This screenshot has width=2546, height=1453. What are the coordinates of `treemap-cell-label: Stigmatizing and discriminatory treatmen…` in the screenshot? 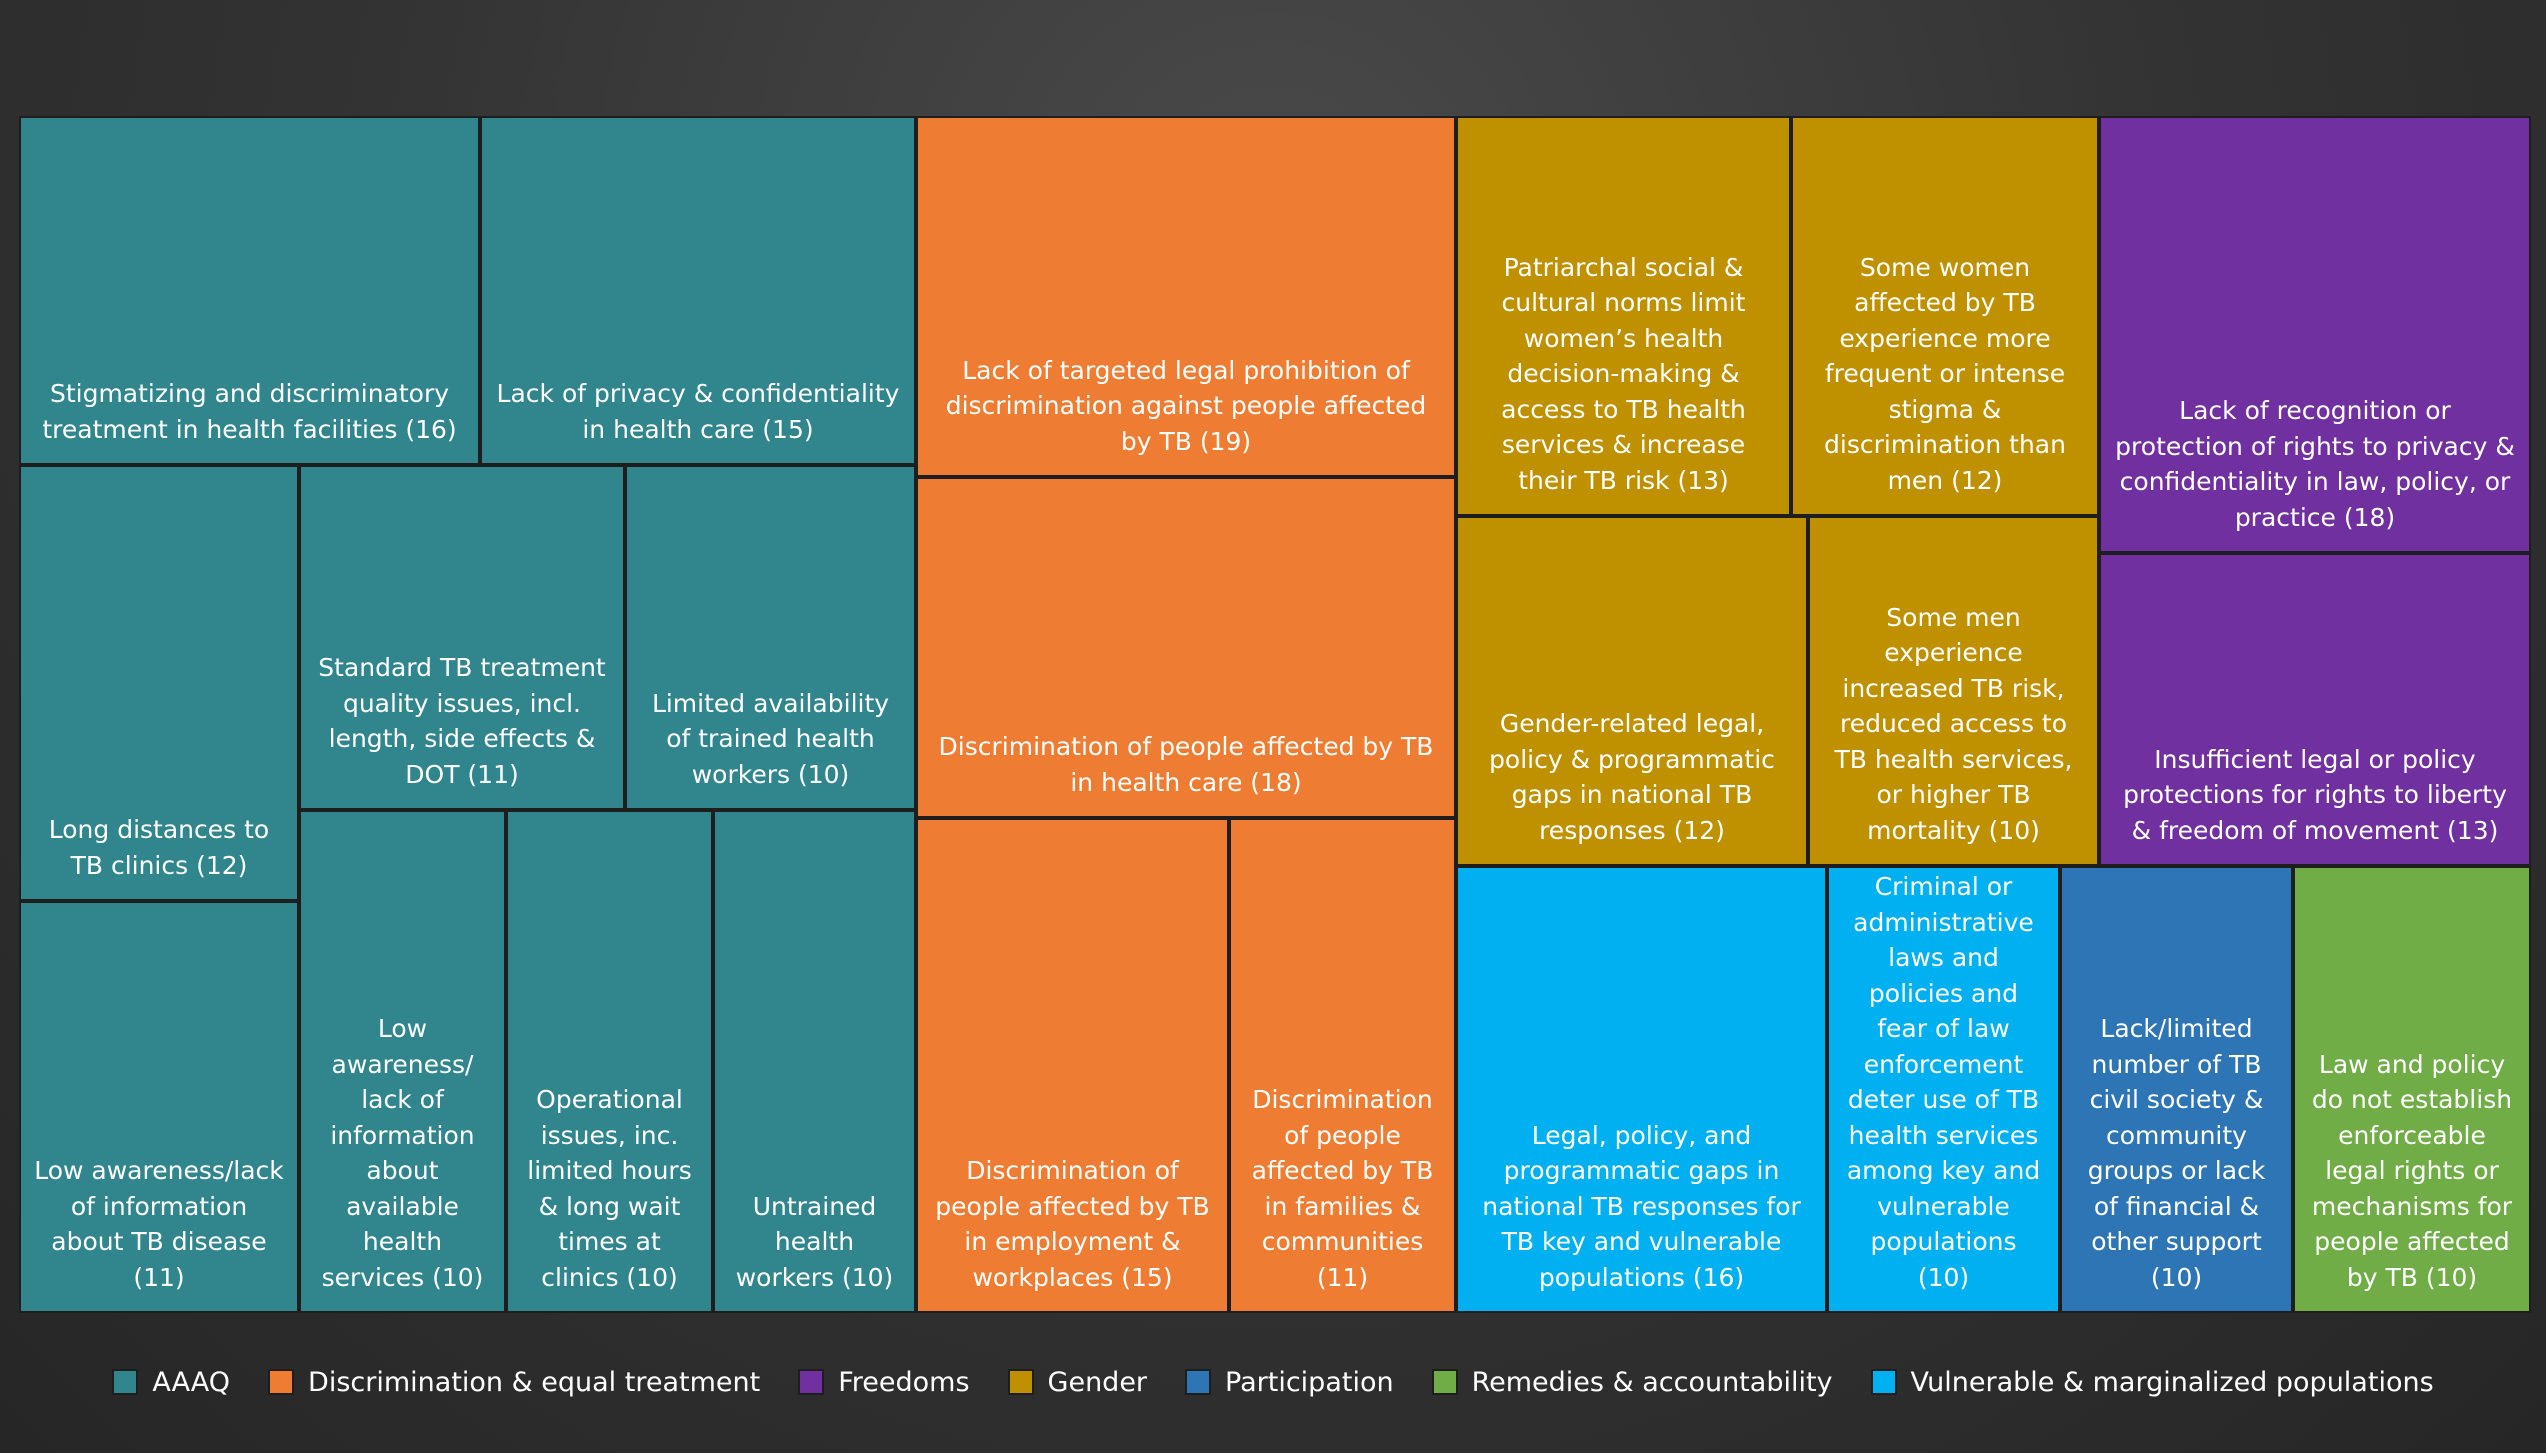 It's located at (249, 411).